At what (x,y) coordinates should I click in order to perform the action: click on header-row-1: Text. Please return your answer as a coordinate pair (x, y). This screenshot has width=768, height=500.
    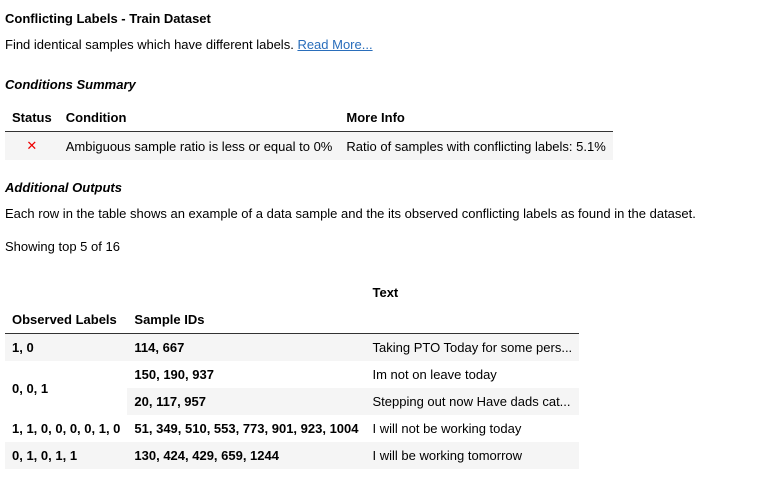
    Looking at the image, I should click on (292, 292).